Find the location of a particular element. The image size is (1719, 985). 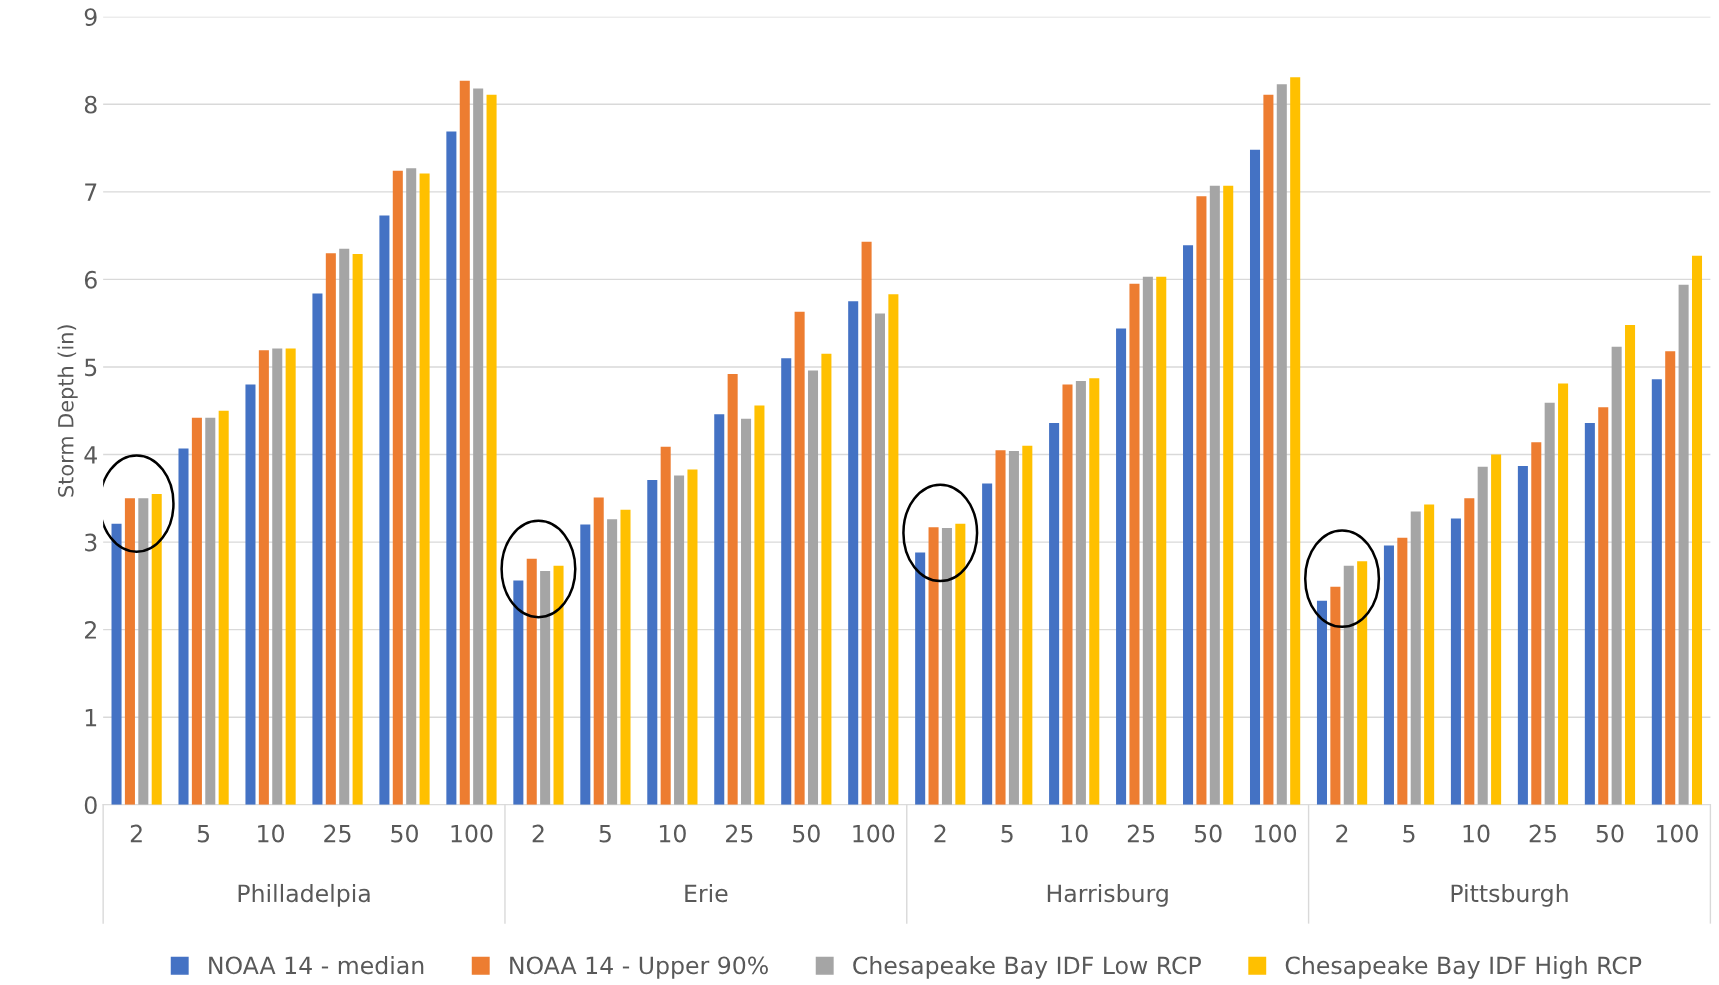

legend-label: Chesapeake Bay IDF High RCP is located at coordinates (1463, 967).